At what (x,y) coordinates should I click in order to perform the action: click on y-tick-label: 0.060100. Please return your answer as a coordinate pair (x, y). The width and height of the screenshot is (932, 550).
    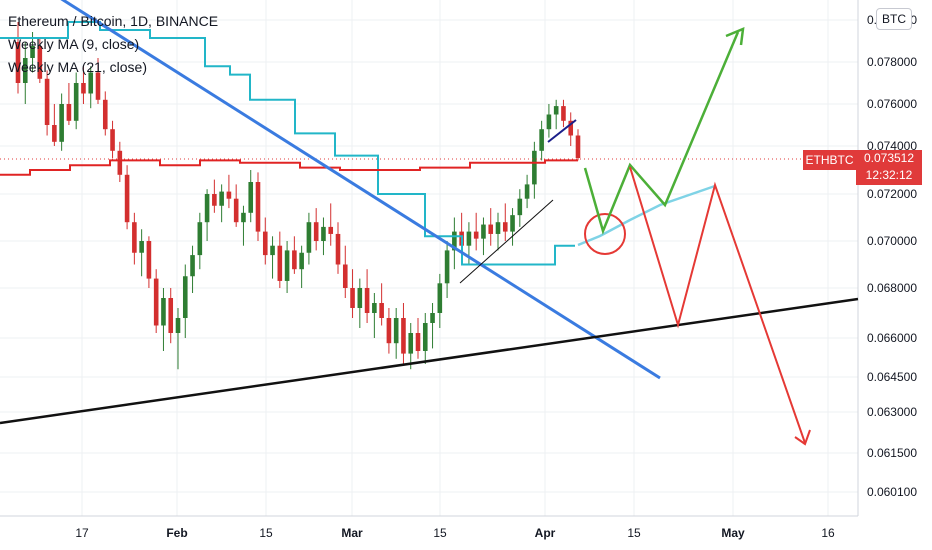
    Looking at the image, I should click on (892, 492).